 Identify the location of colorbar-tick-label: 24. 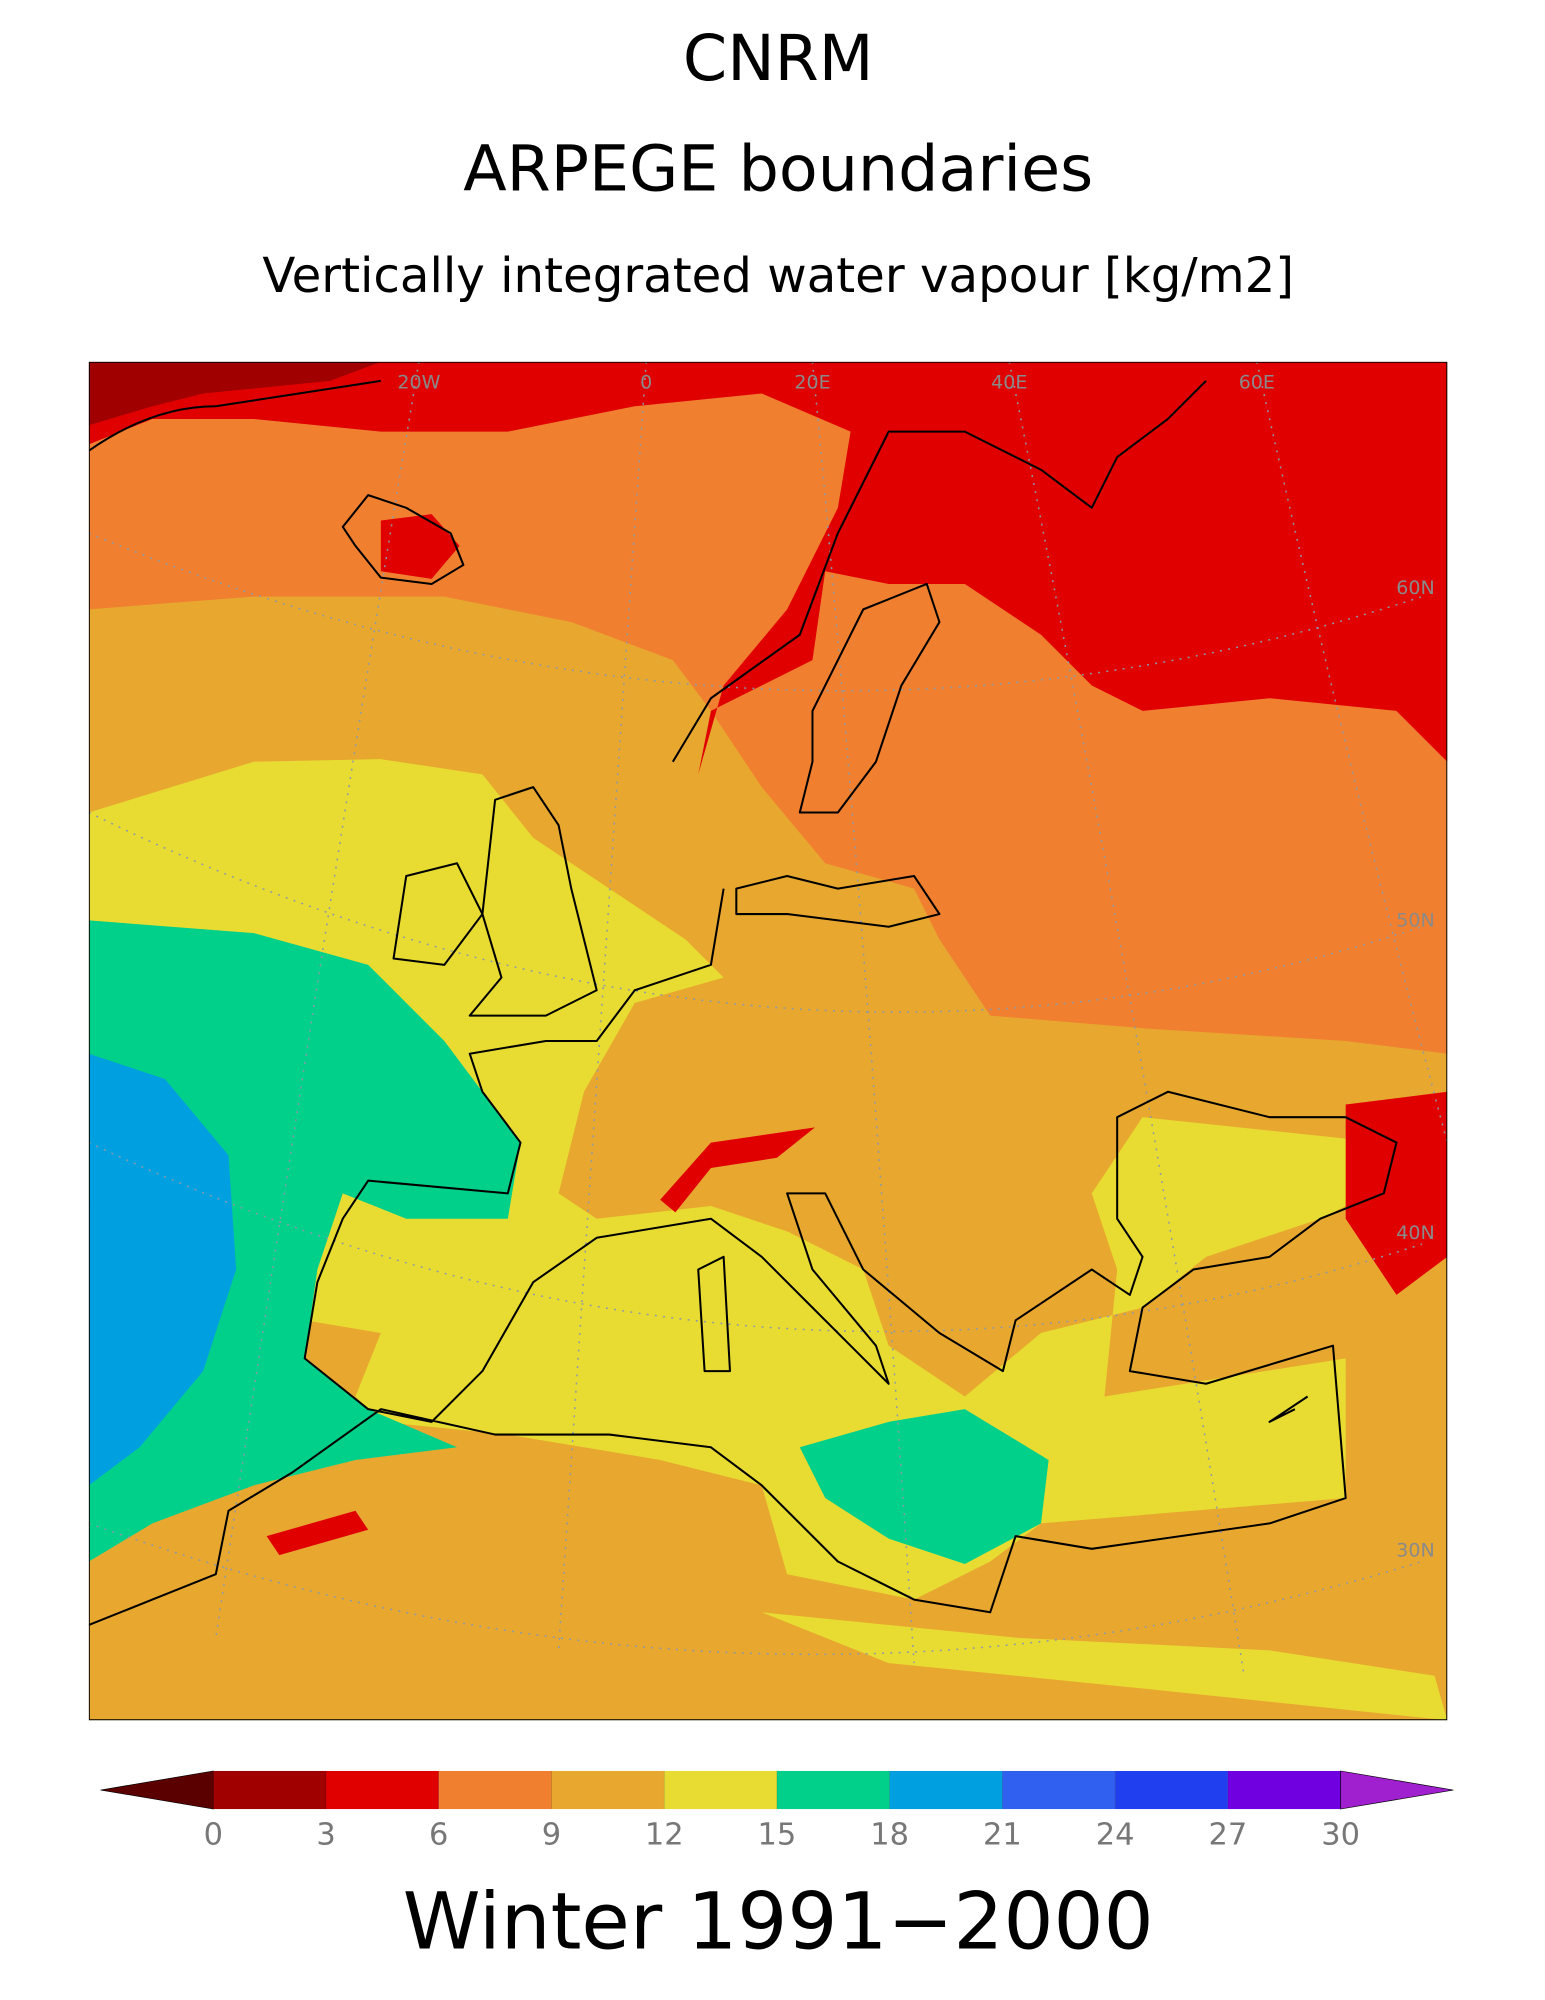
(1115, 1835).